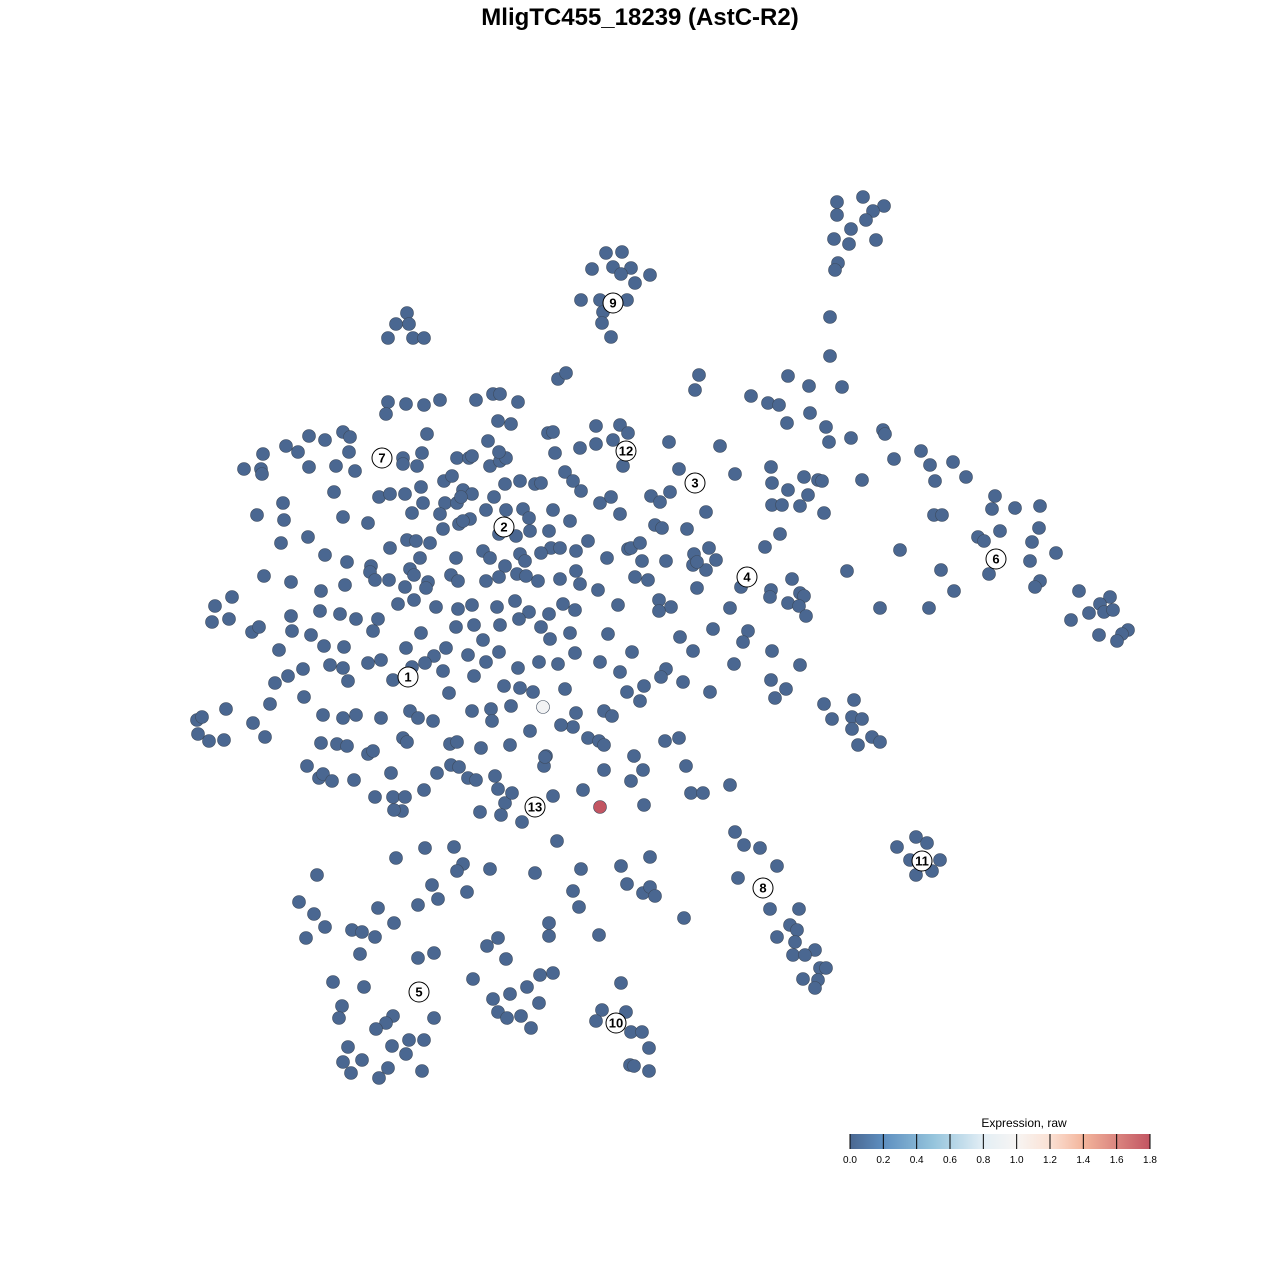 This screenshot has height=1280, width=1280. I want to click on cluster-label-text: 11, so click(922, 861).